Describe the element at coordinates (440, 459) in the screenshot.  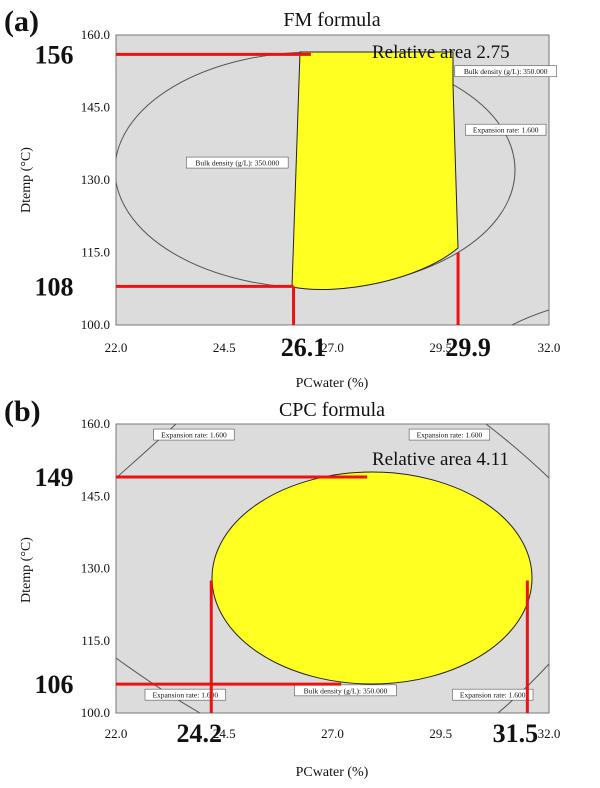
I see `panel-b-relative-area: Relative area 4.11` at that location.